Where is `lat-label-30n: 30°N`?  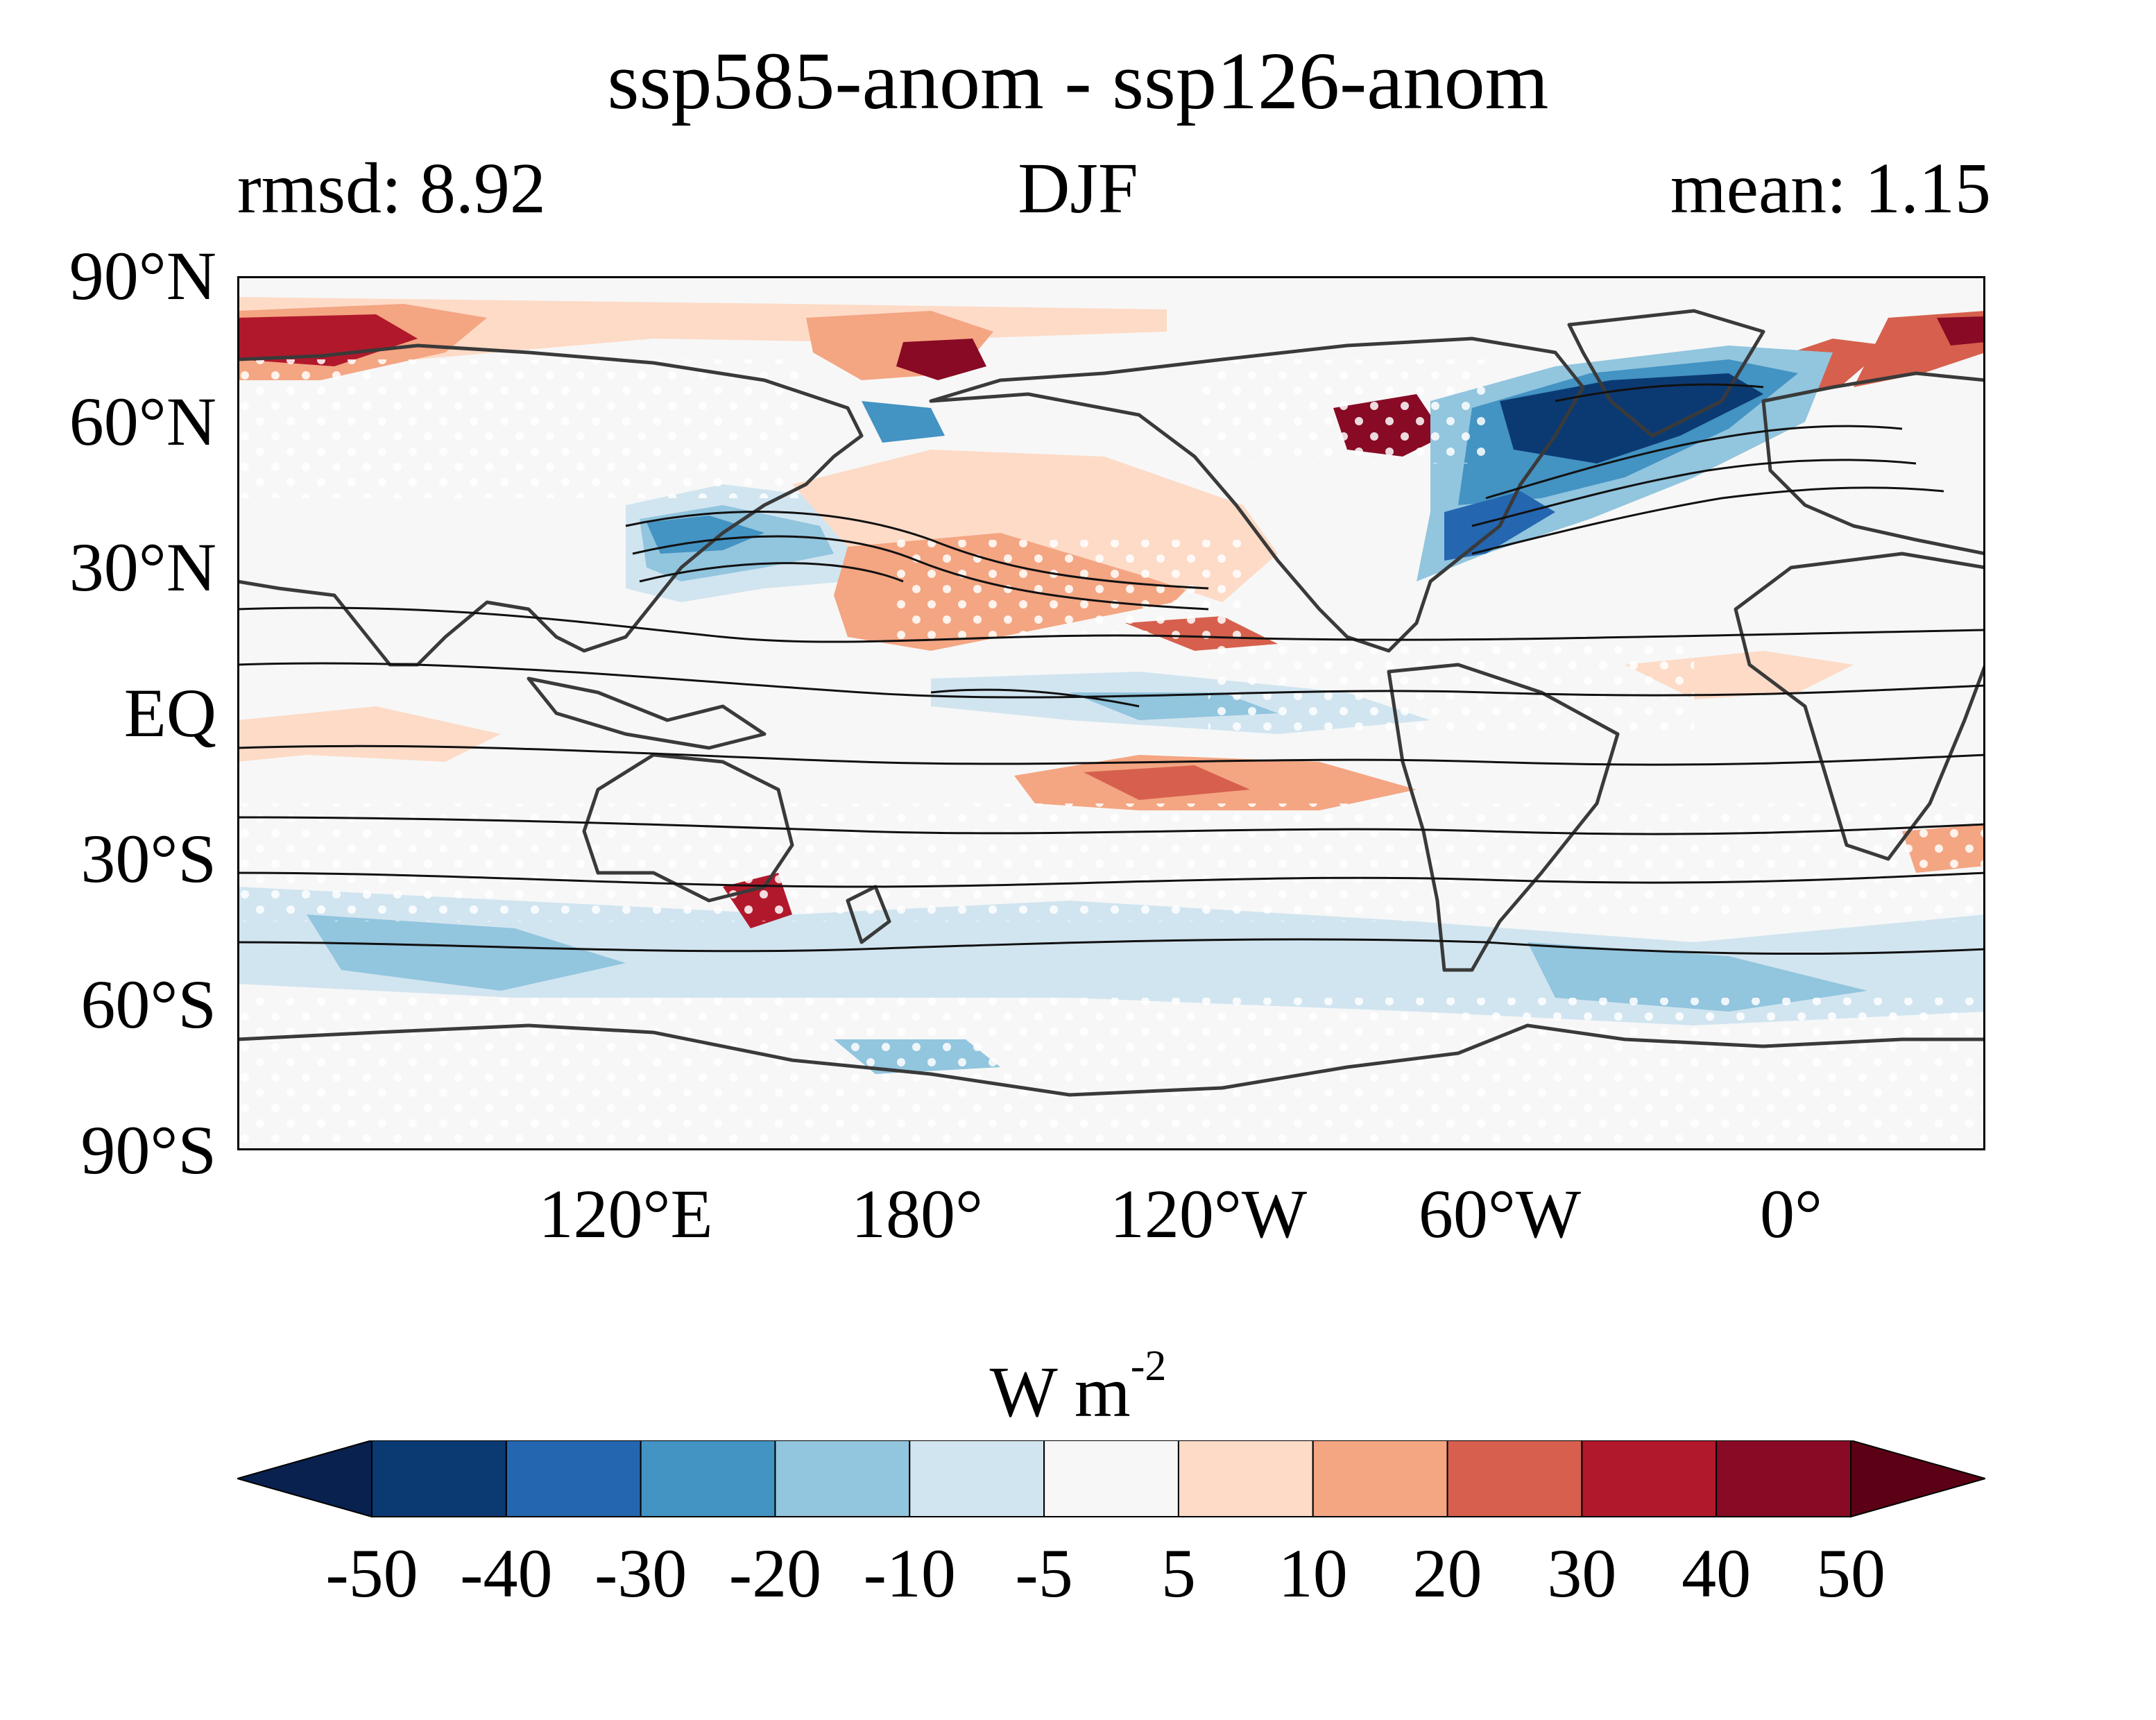 lat-label-30n: 30°N is located at coordinates (142, 567).